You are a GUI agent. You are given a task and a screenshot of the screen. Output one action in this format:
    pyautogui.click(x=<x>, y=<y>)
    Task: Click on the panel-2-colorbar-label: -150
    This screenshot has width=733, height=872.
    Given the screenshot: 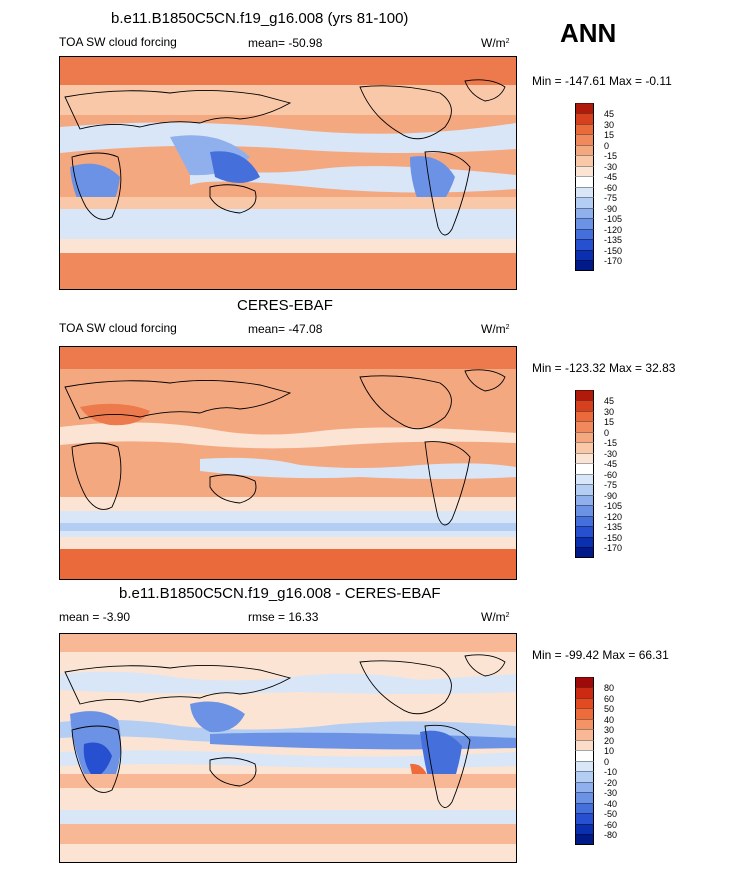 What is the action you would take?
    pyautogui.click(x=613, y=538)
    